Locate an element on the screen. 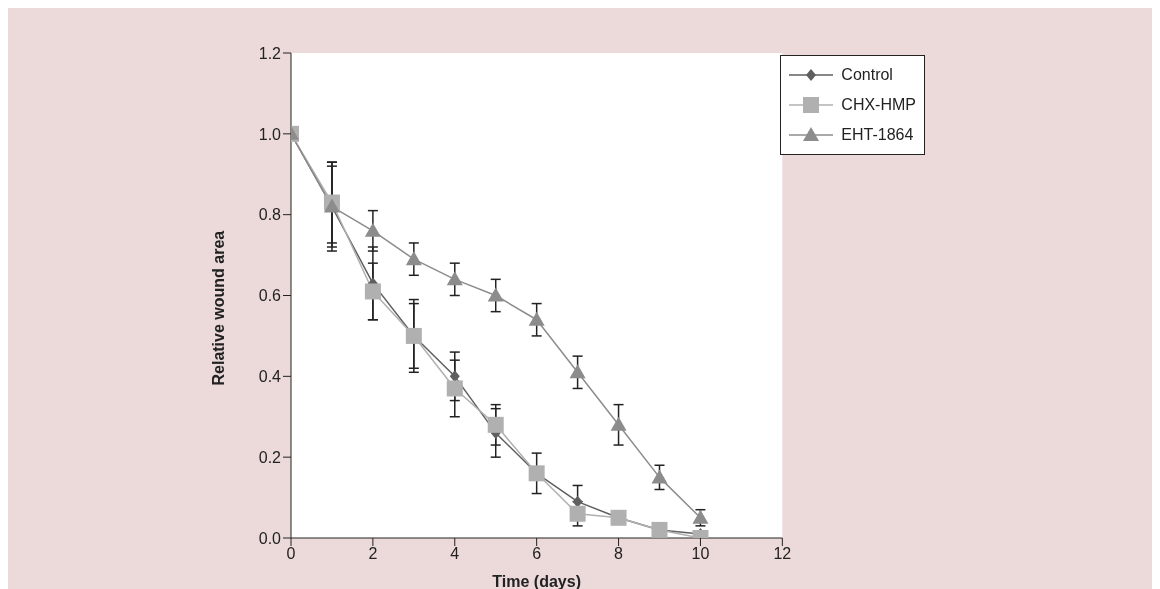  legend-label: Control is located at coordinates (867, 75).